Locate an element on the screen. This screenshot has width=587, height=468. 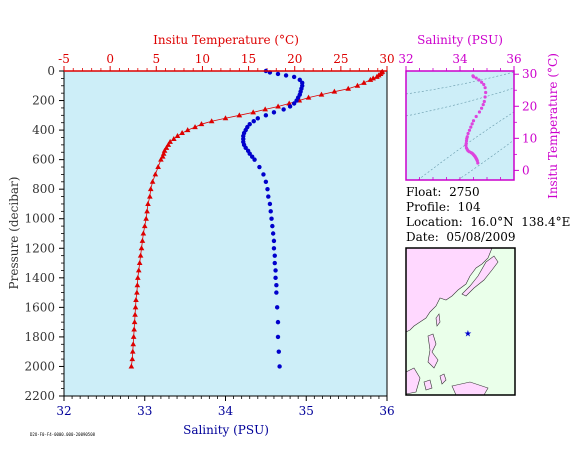
profile-line: Profile: 104 is located at coordinates (443, 207).